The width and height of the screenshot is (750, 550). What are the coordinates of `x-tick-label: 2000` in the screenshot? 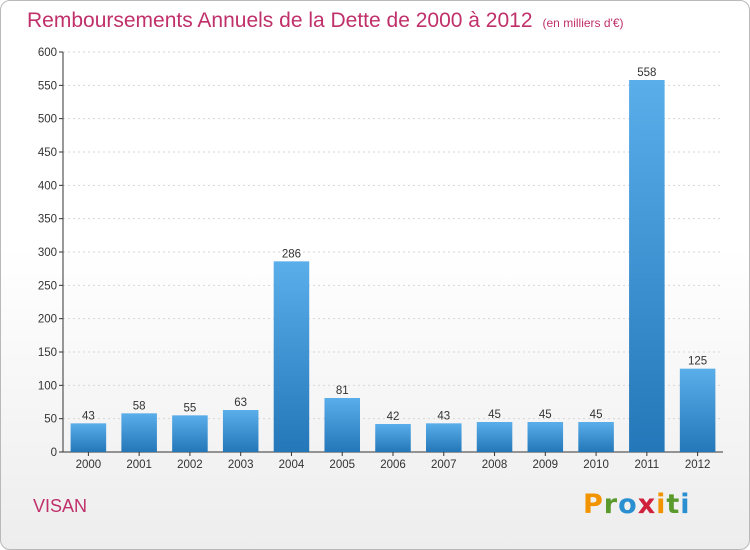 It's located at (89, 465).